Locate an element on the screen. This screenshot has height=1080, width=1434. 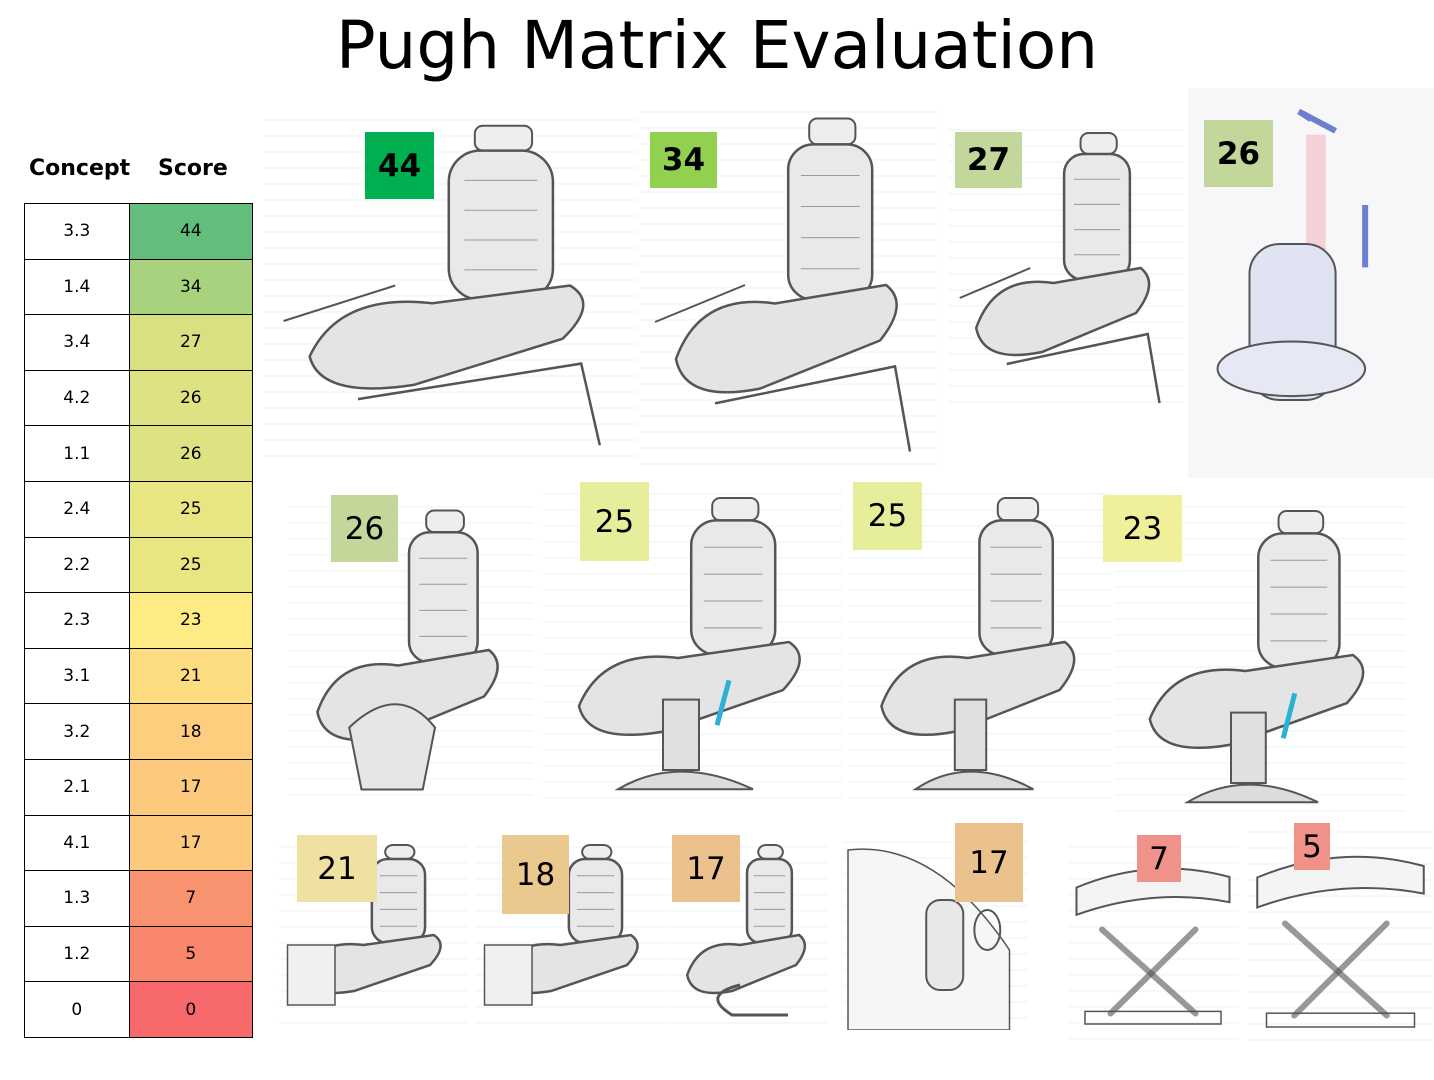
table-row: 2.3 23 is located at coordinates (139, 620).